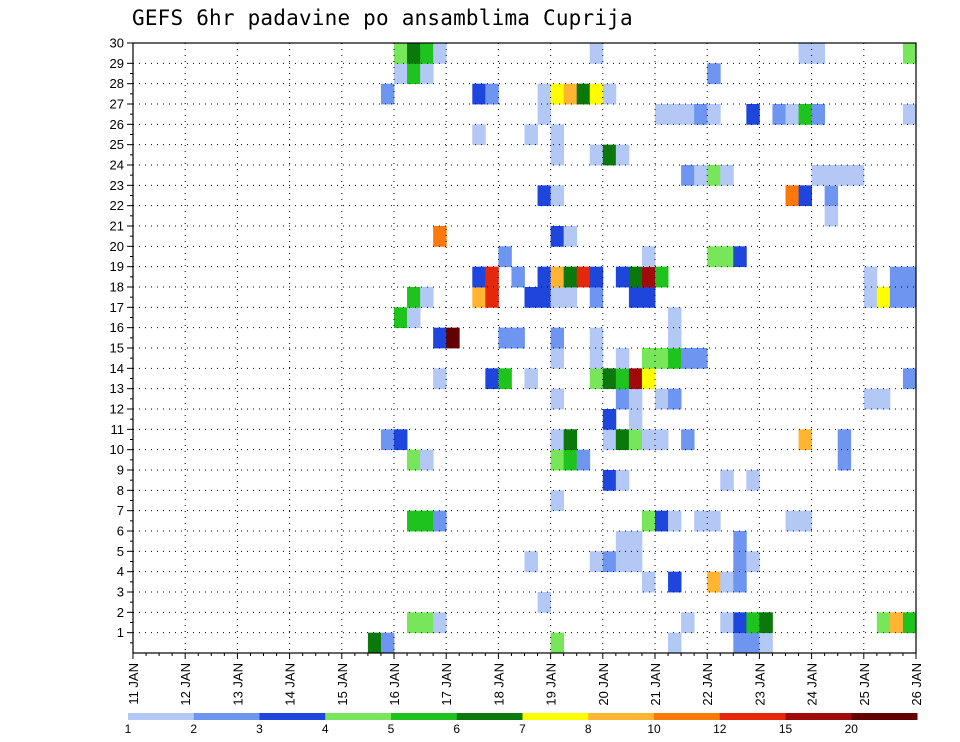 The image size is (960, 742). Describe the element at coordinates (325, 729) in the screenshot. I see `colorbar-label: 4` at that location.